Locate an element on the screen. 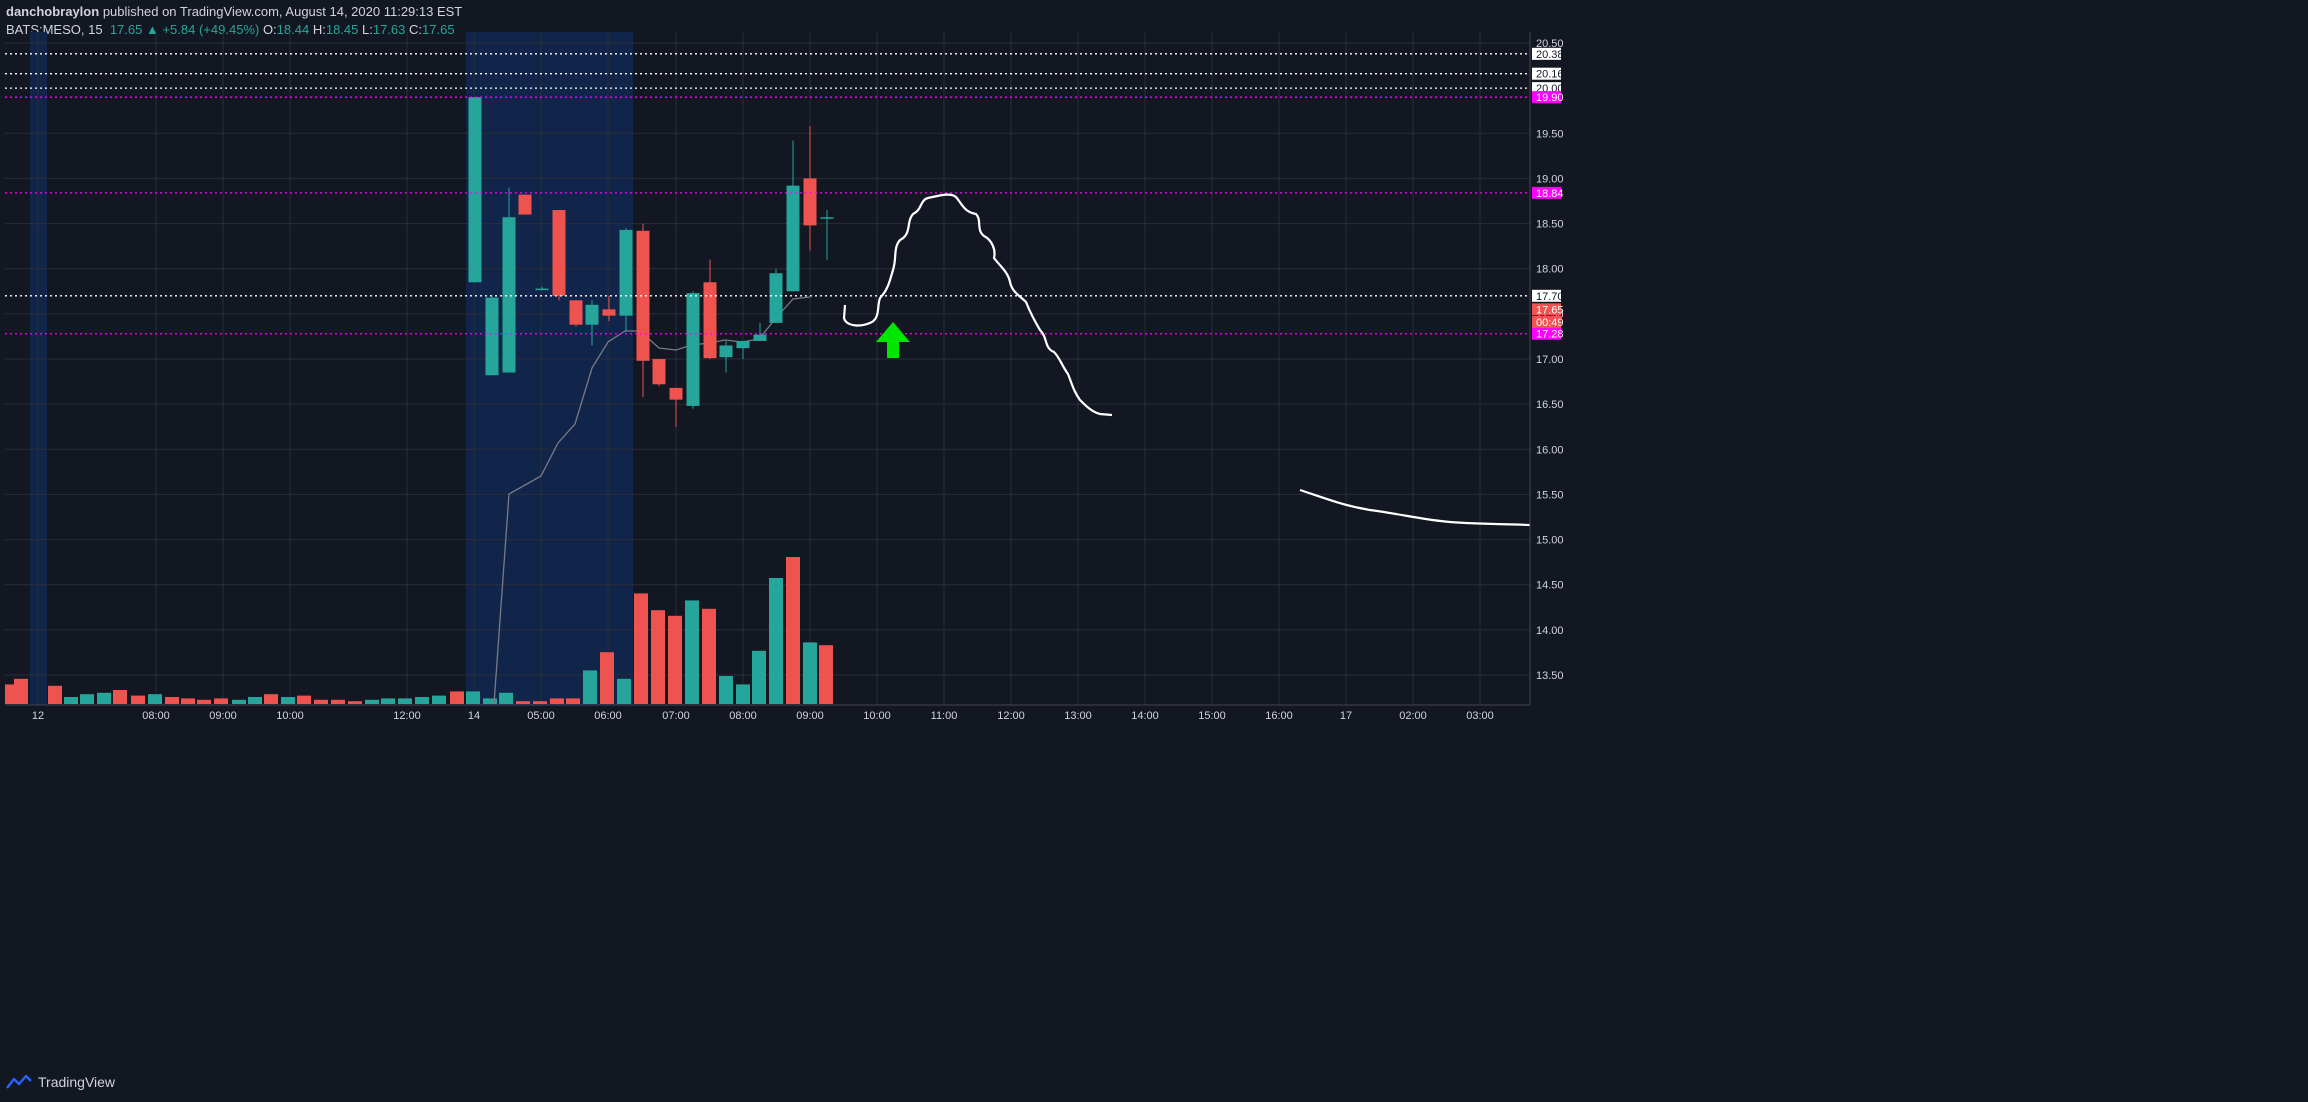  price-tick-label: 18.00 is located at coordinates (1550, 270).